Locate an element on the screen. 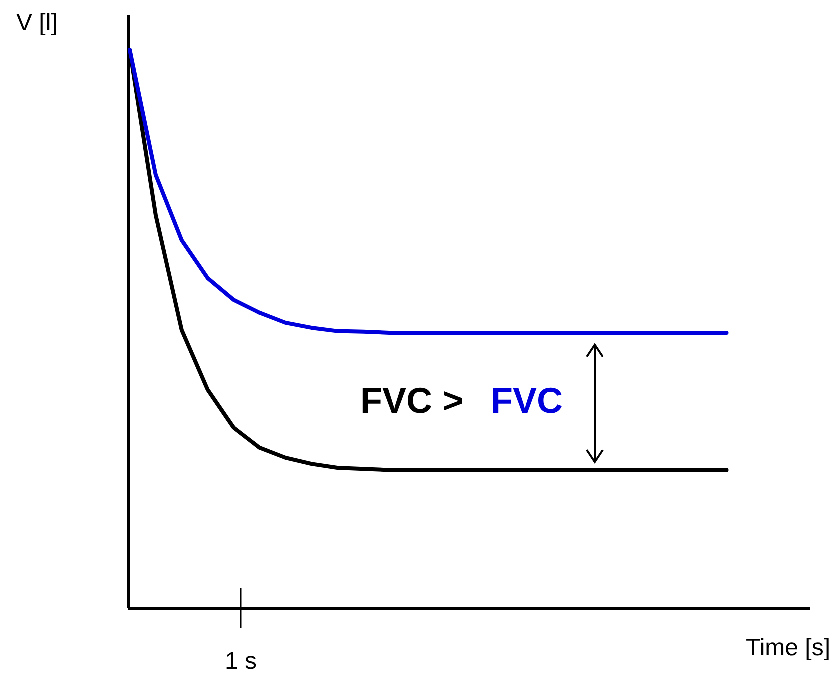 The image size is (836, 674). text: 1 s is located at coordinates (241, 661).